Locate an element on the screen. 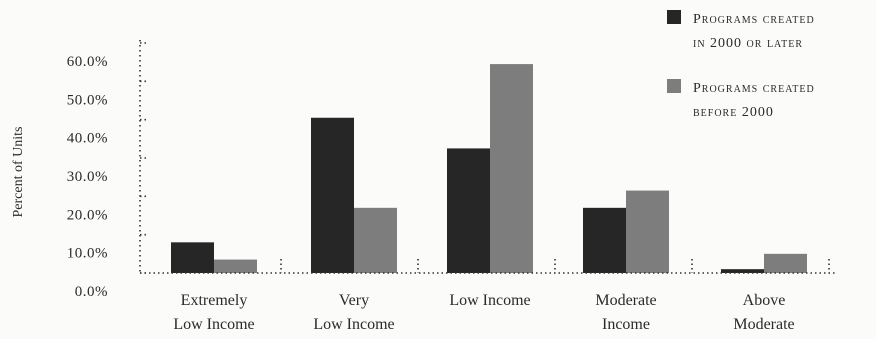 The height and width of the screenshot is (339, 876). y-tick-label: 50.0% is located at coordinates (87, 100).